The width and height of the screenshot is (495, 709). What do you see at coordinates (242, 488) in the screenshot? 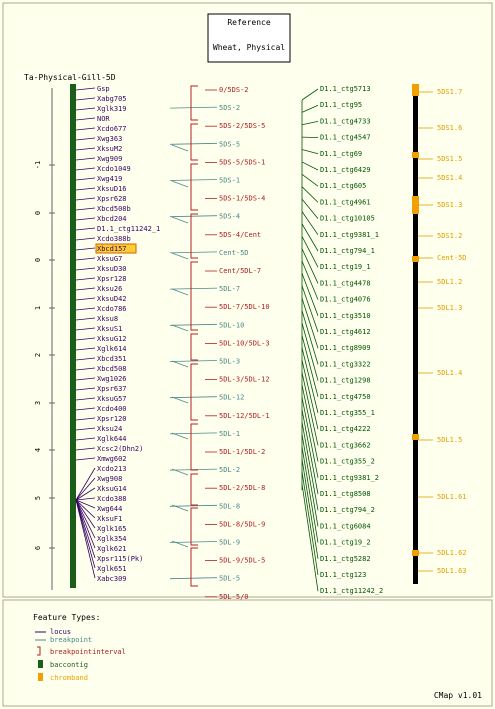
I see `breakpoint-label: 5DL-2/5DL-8` at bounding box center [242, 488].